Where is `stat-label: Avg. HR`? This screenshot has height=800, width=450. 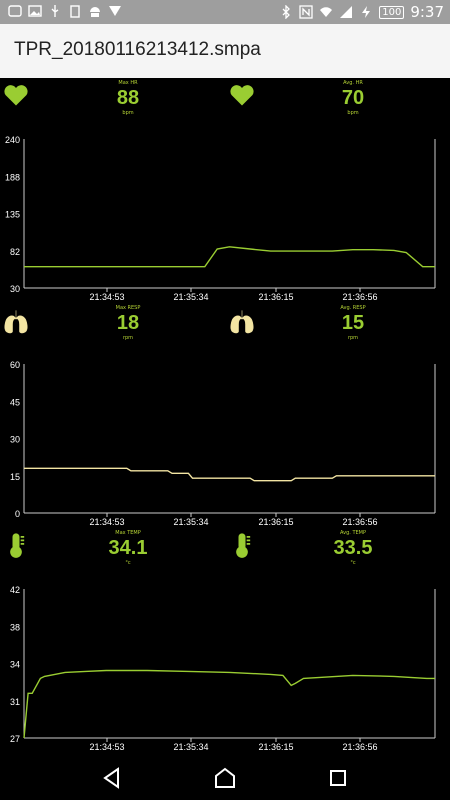 stat-label: Avg. HR is located at coordinates (353, 83).